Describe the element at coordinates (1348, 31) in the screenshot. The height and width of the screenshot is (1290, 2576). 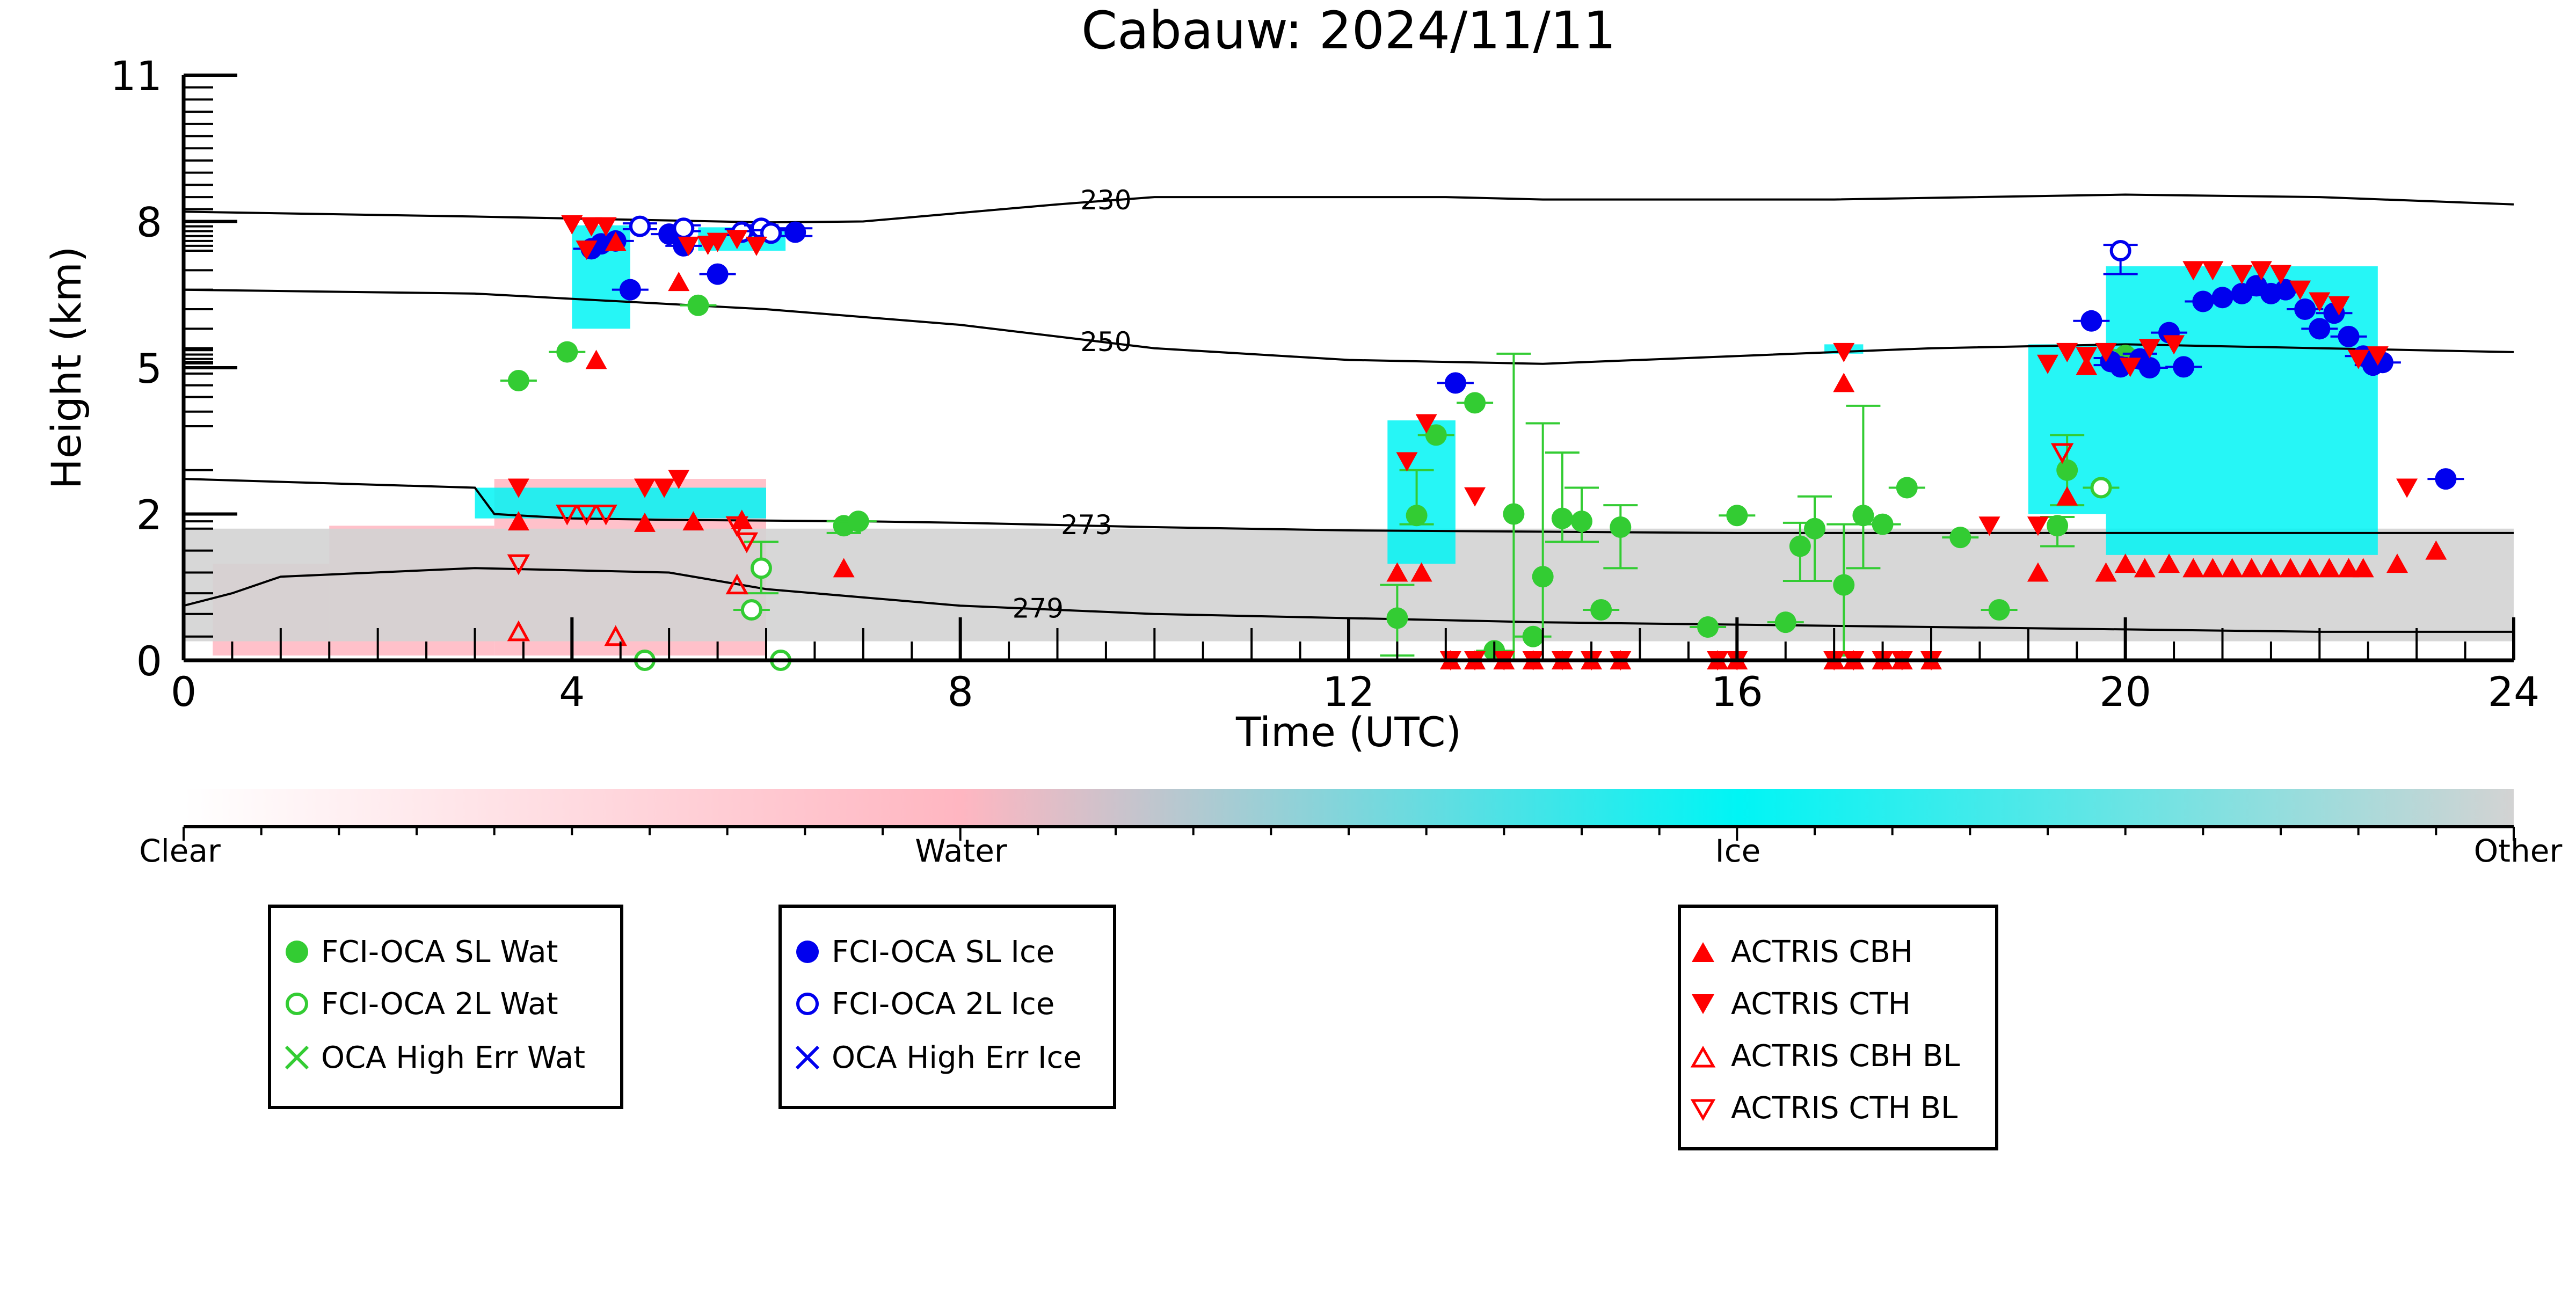
I see `chart-title: Cabauw: 2024/11/11` at that location.